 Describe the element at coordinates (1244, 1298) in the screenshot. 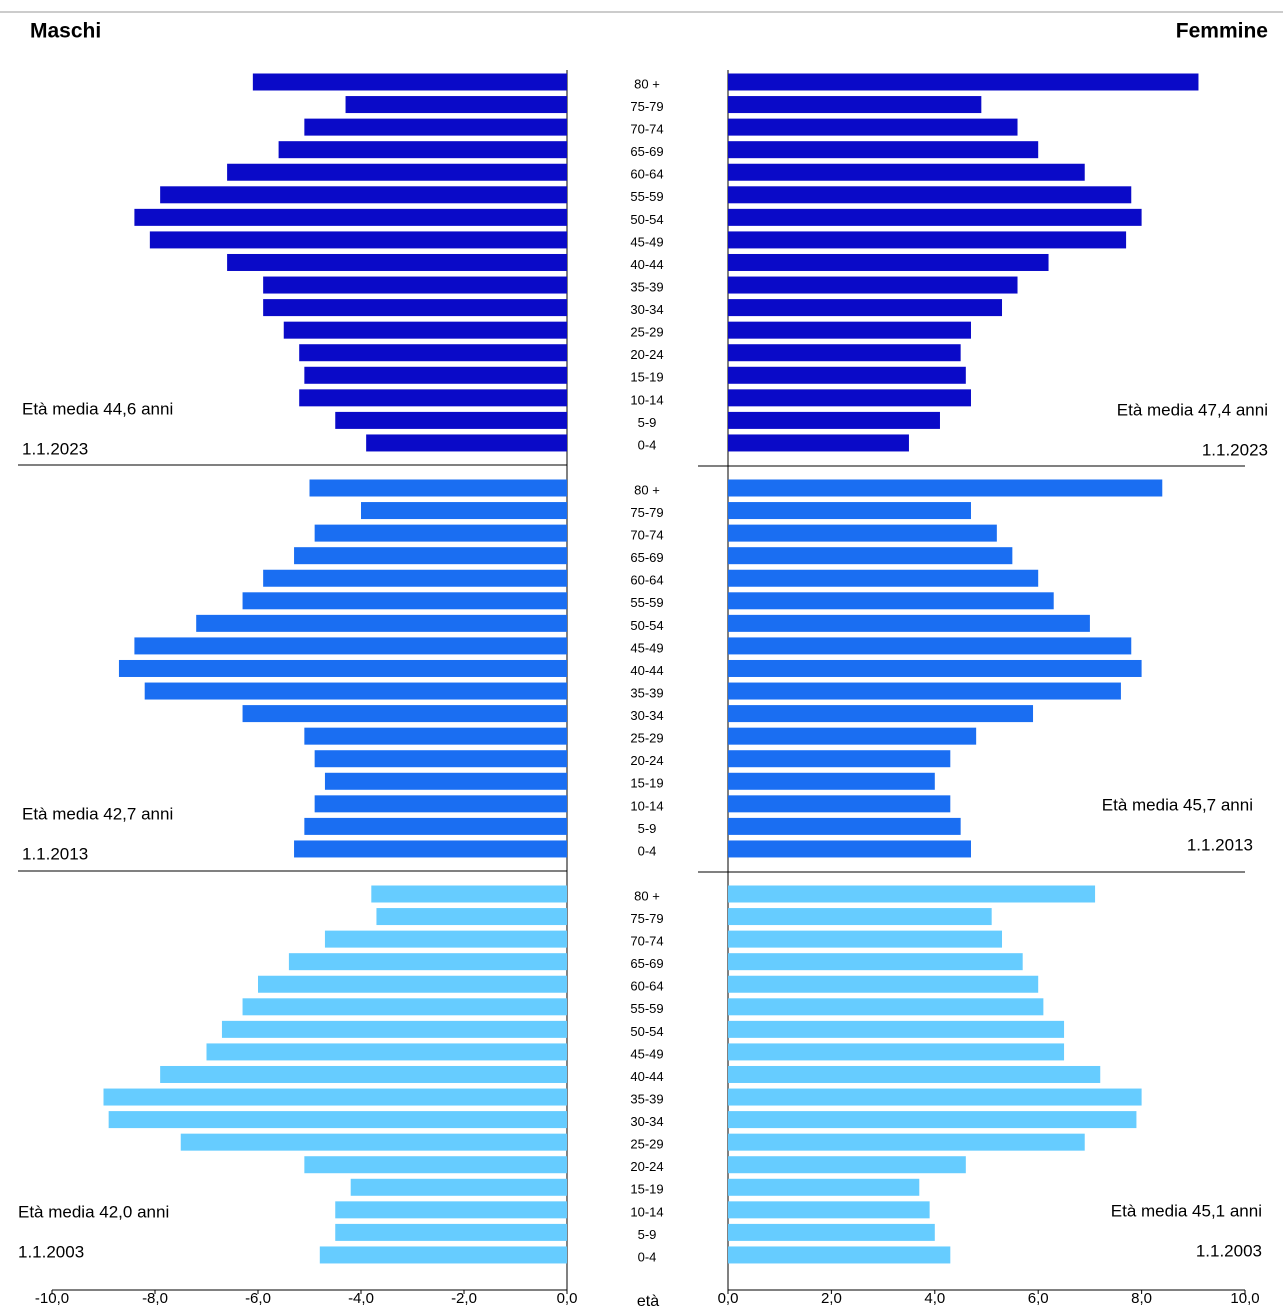

I see `x-tick-label: 10,0` at that location.